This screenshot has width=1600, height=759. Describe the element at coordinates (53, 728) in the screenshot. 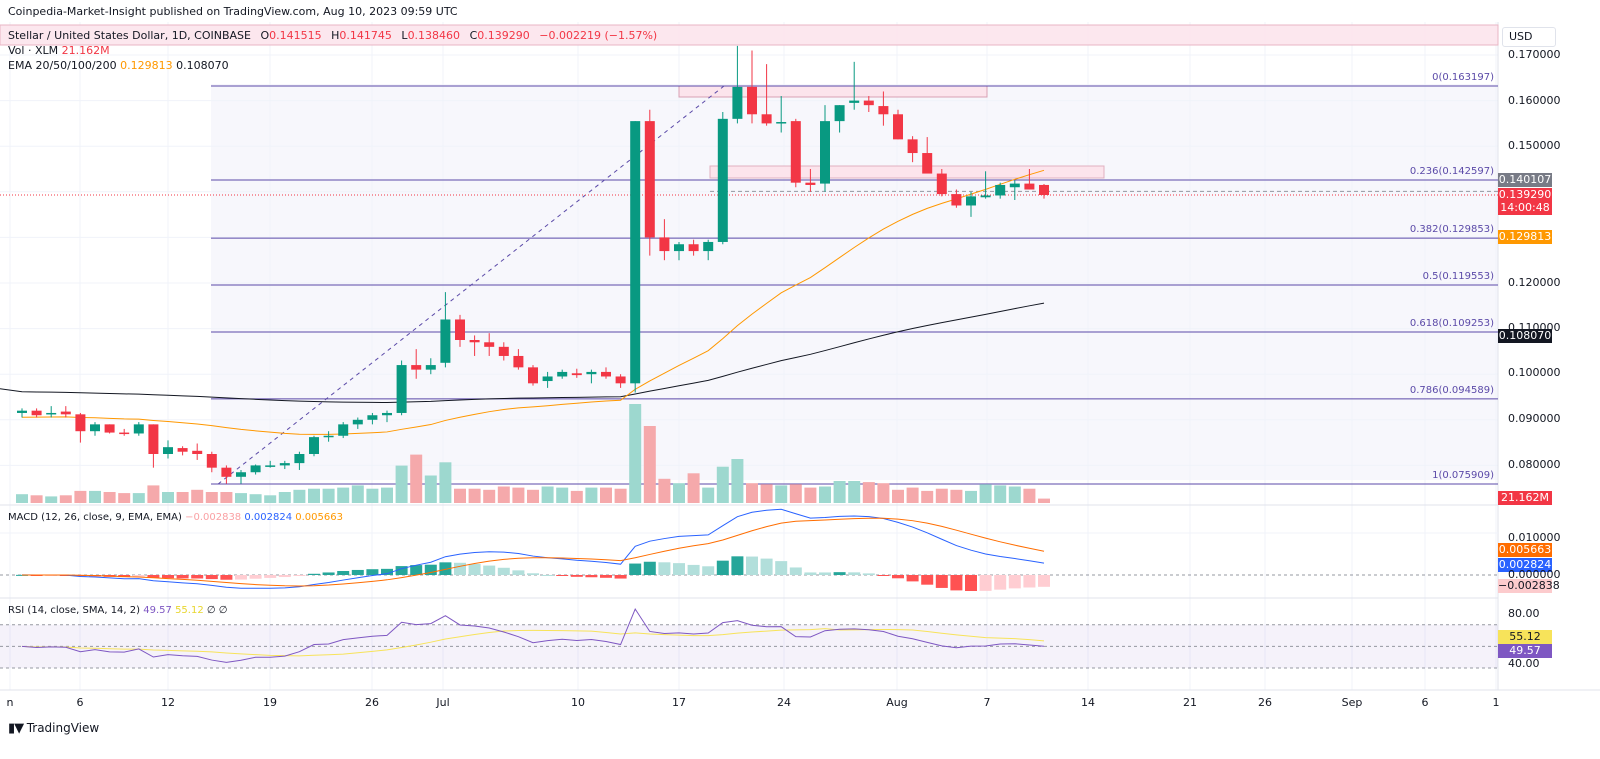

I see `tradingview-logo: ▮▼ TradingView` at that location.